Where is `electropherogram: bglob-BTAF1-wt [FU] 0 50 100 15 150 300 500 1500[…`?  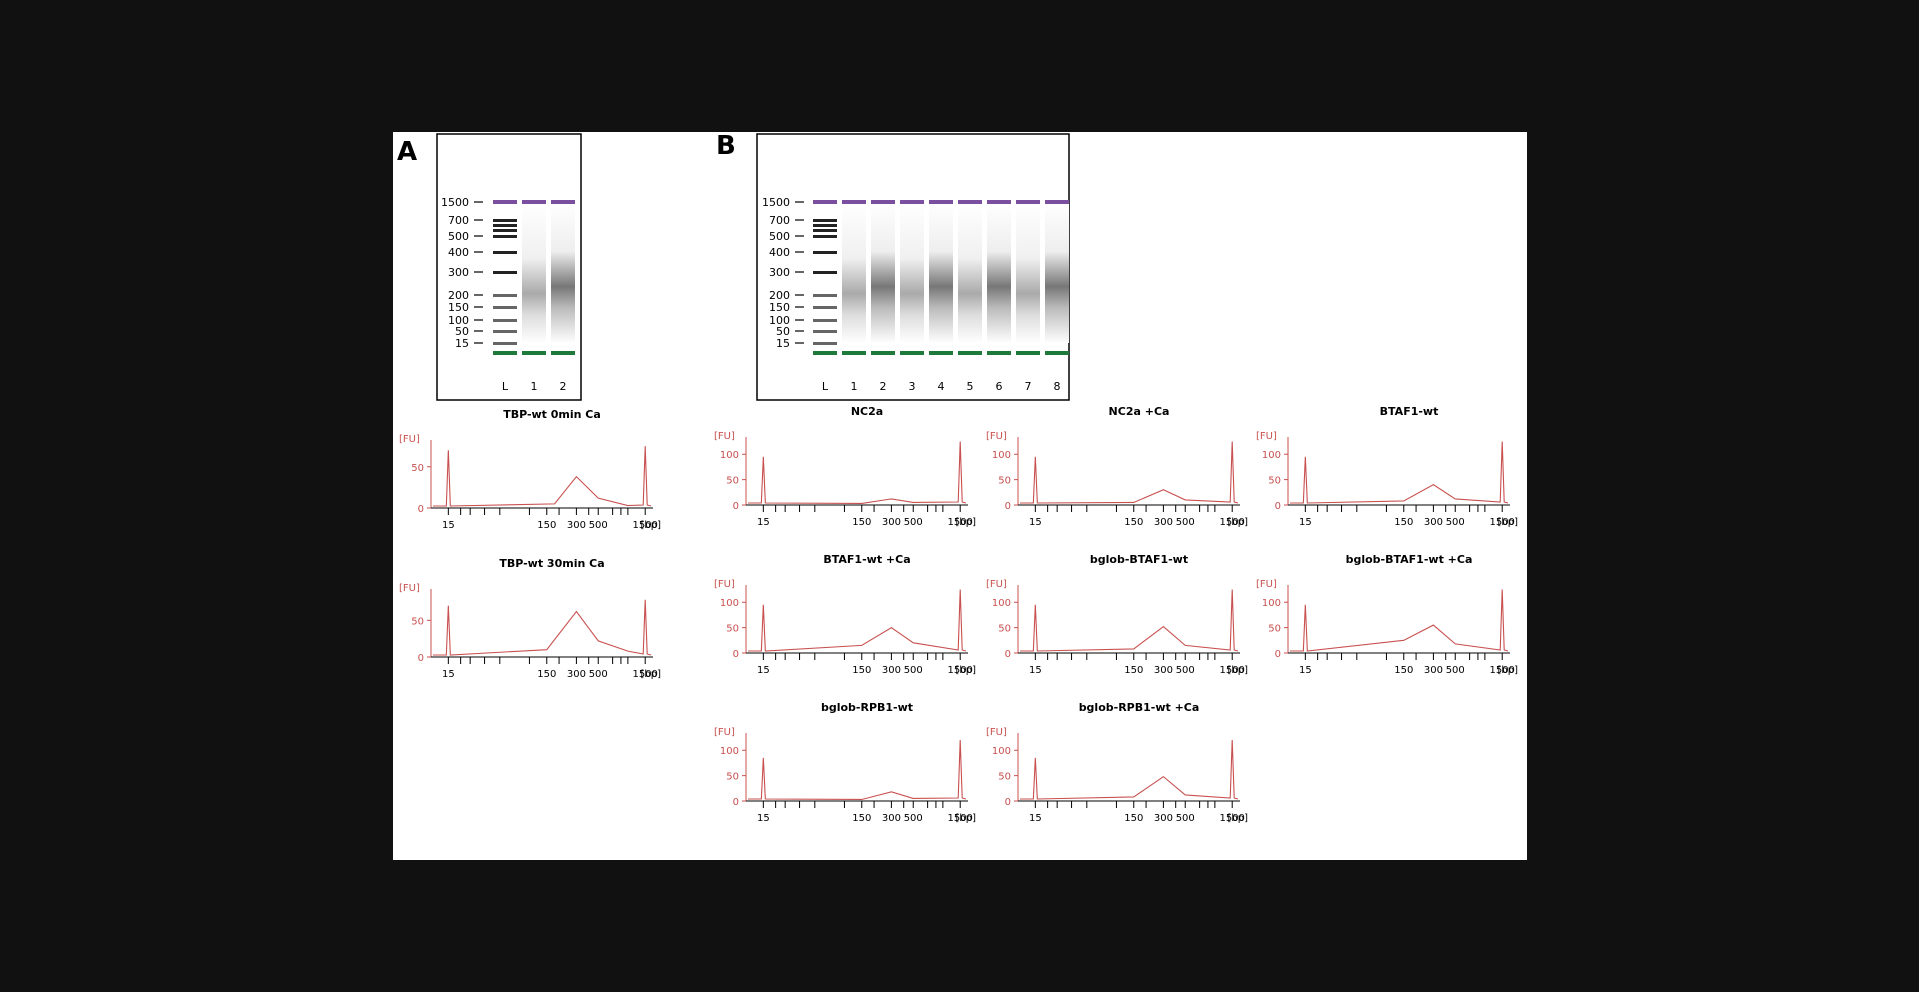 electropherogram: bglob-BTAF1-wt [FU] 0 50 100 15 150 300 500 1500[… is located at coordinates (1117, 614).